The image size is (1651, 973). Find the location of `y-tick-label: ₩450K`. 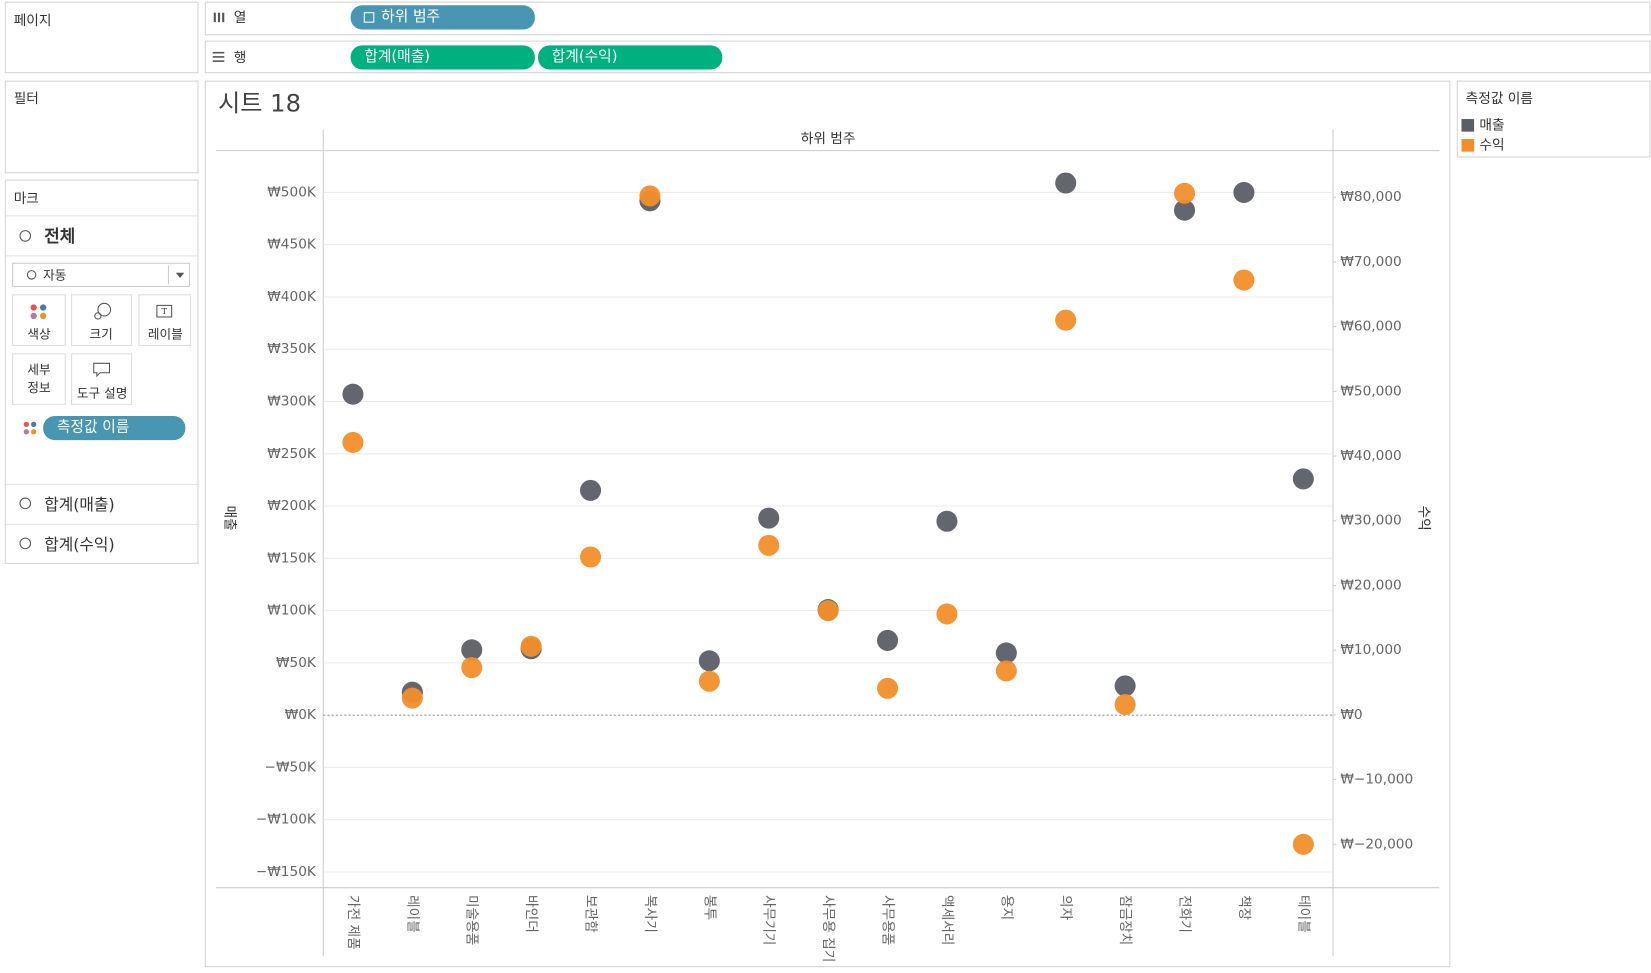

y-tick-label: ₩450K is located at coordinates (292, 245).